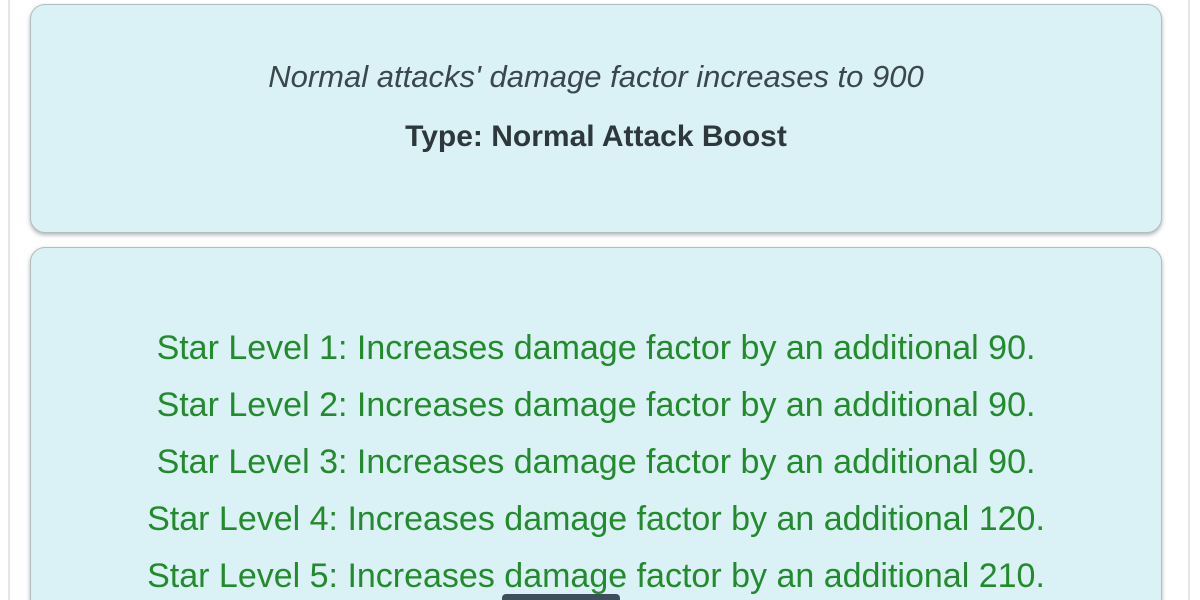 The height and width of the screenshot is (600, 1200). What do you see at coordinates (561, 597) in the screenshot?
I see `bottom-partial-element` at bounding box center [561, 597].